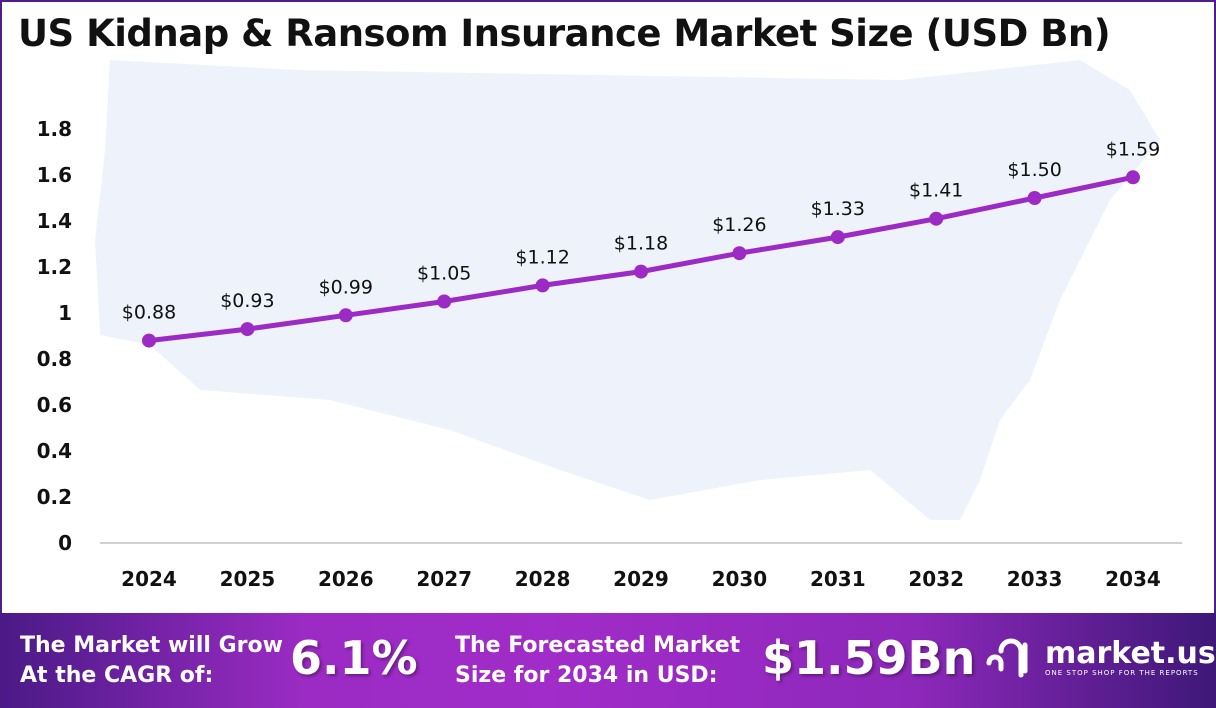 This screenshot has width=1216, height=708. I want to click on data-label: $1.50, so click(1034, 170).